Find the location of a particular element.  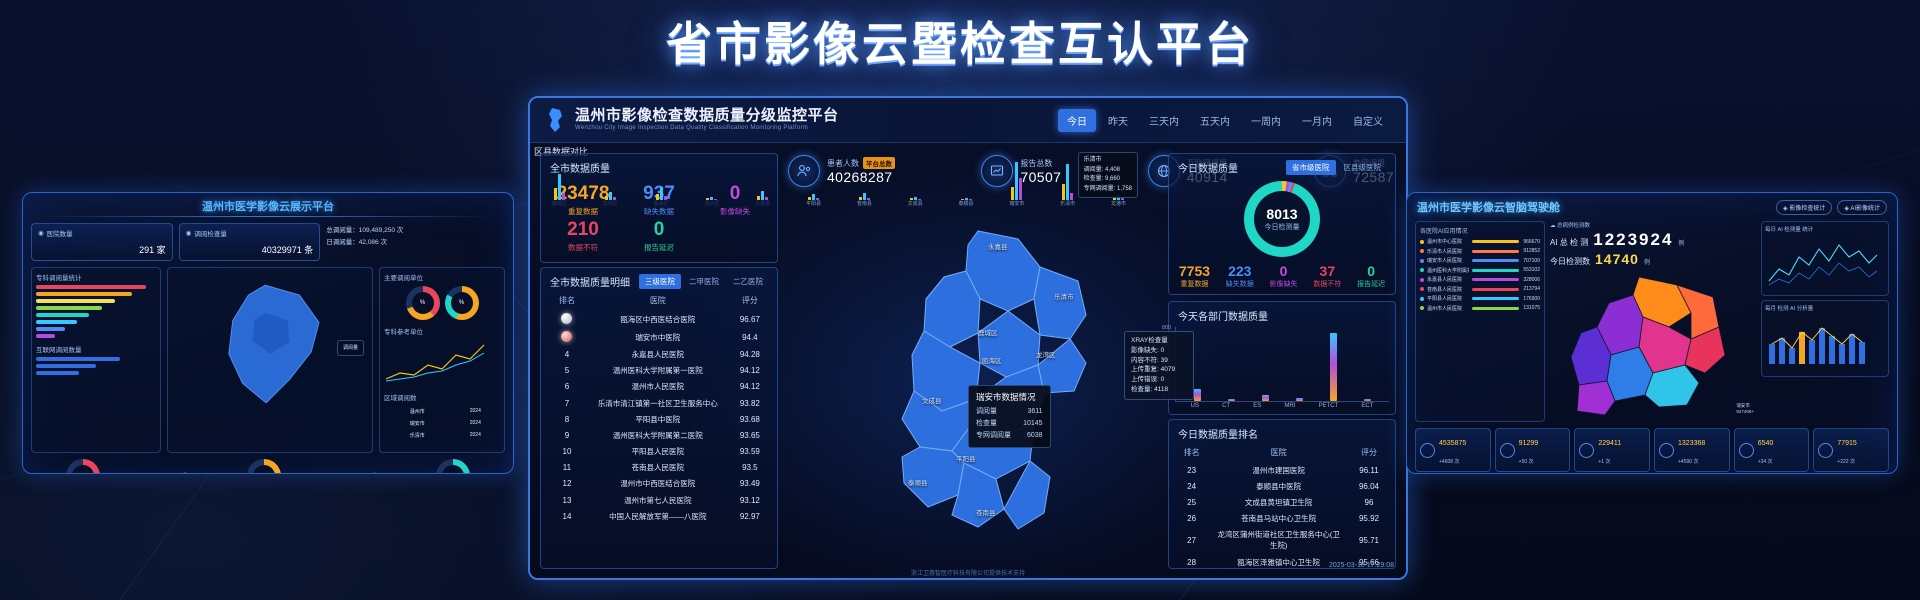

table-row: 5 温州医科大学附属第一医院 94.12 is located at coordinates (659, 371).